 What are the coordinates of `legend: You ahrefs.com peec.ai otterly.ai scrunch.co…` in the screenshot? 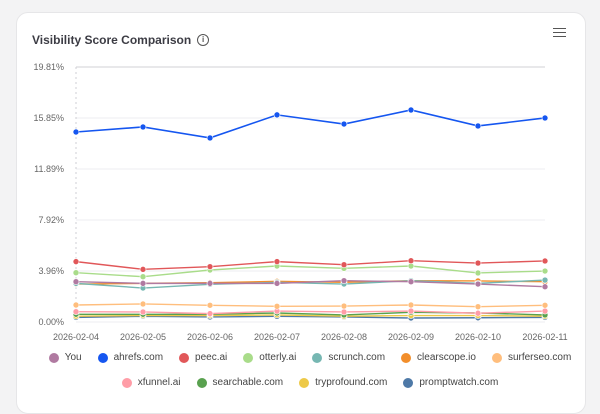 It's located at (310, 372).